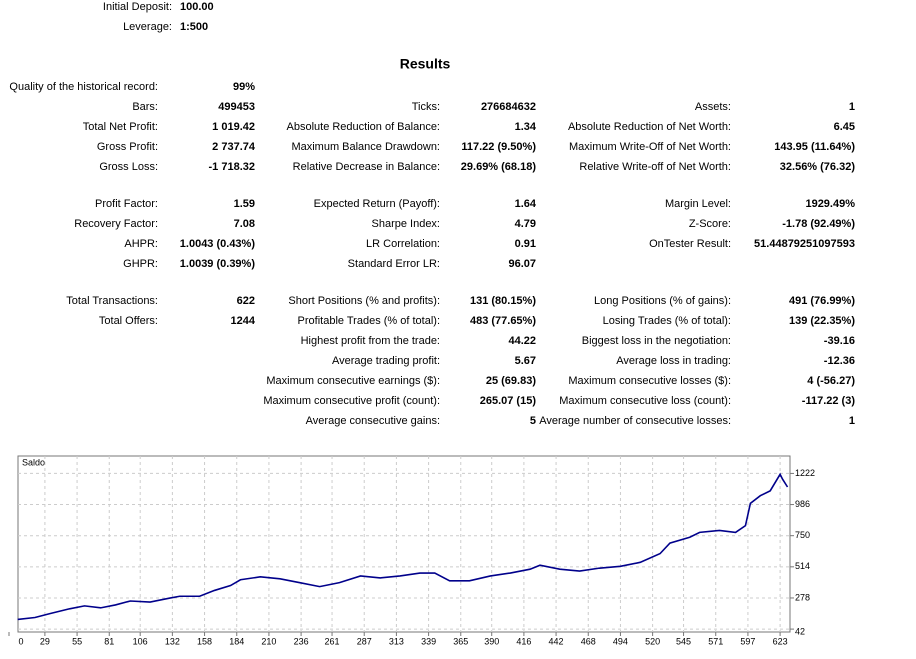 This screenshot has width=916, height=659. Describe the element at coordinates (128, 167) in the screenshot. I see `result-label: Gross Loss:` at that location.